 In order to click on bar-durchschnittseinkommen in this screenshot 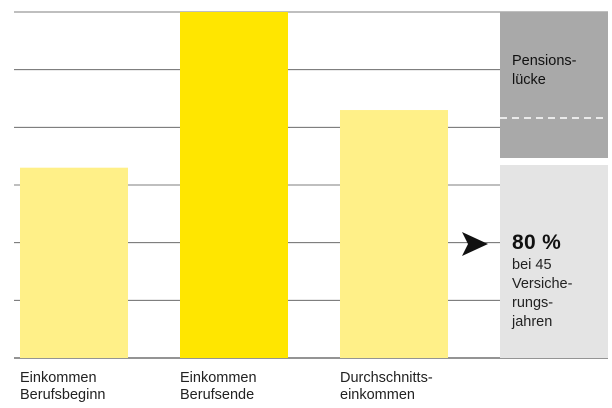, I will do `click(394, 234)`.